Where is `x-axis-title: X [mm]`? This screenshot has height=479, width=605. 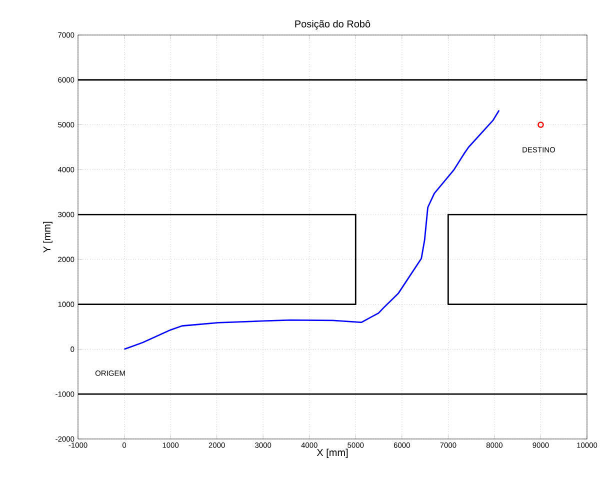
x-axis-title: X [mm] is located at coordinates (332, 453).